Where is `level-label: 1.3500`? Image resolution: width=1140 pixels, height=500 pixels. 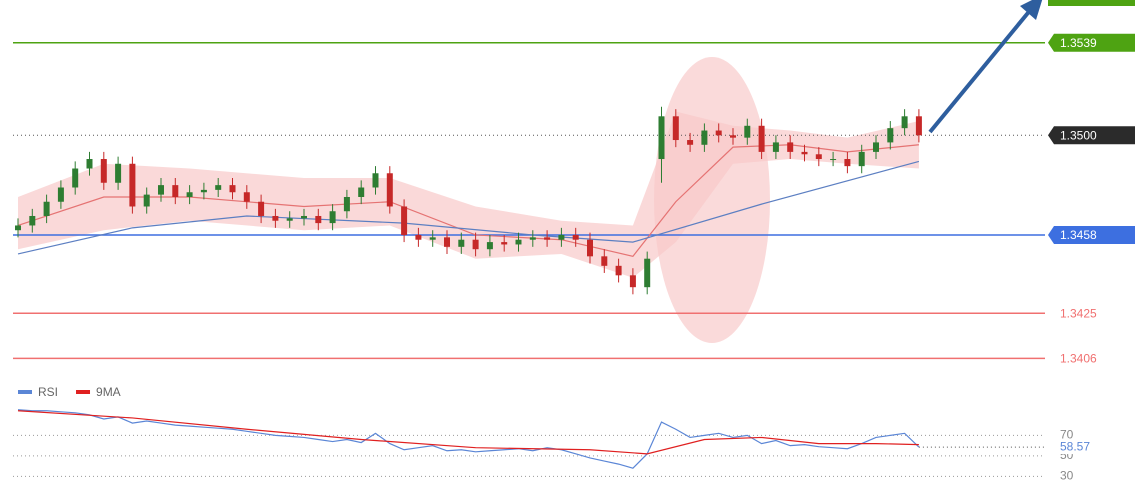
level-label: 1.3500 is located at coordinates (1078, 135).